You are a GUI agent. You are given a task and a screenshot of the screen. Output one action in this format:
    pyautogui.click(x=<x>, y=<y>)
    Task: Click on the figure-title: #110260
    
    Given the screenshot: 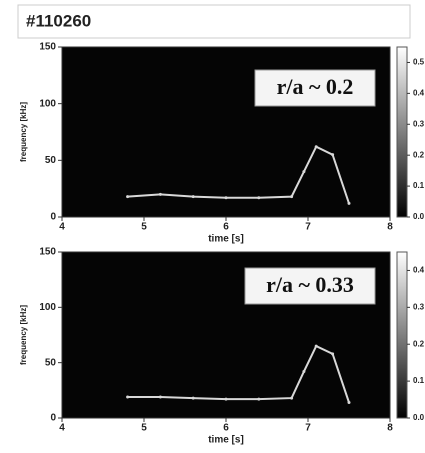 What is the action you would take?
    pyautogui.click(x=58, y=20)
    